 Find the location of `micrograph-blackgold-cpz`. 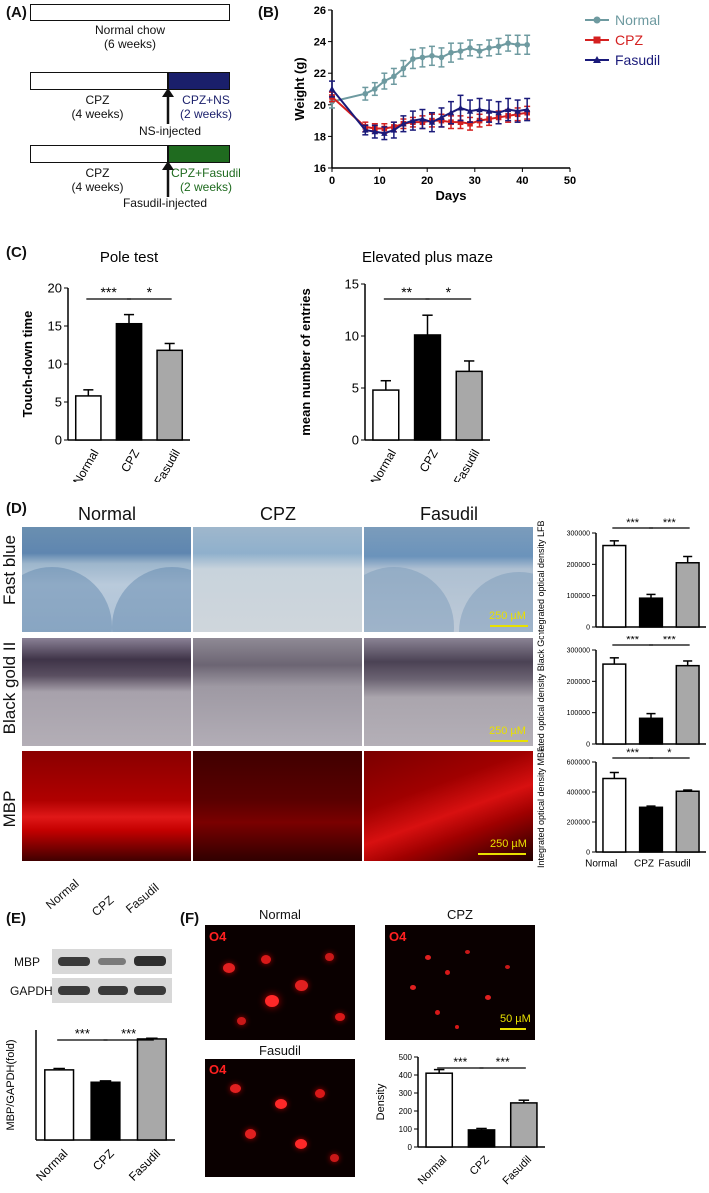

micrograph-blackgold-cpz is located at coordinates (277, 692).